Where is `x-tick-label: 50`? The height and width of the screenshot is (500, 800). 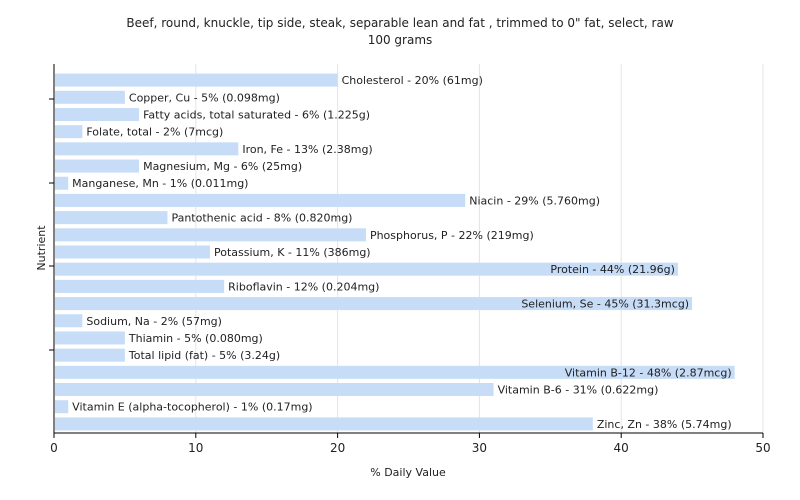
x-tick-label: 50 is located at coordinates (762, 448).